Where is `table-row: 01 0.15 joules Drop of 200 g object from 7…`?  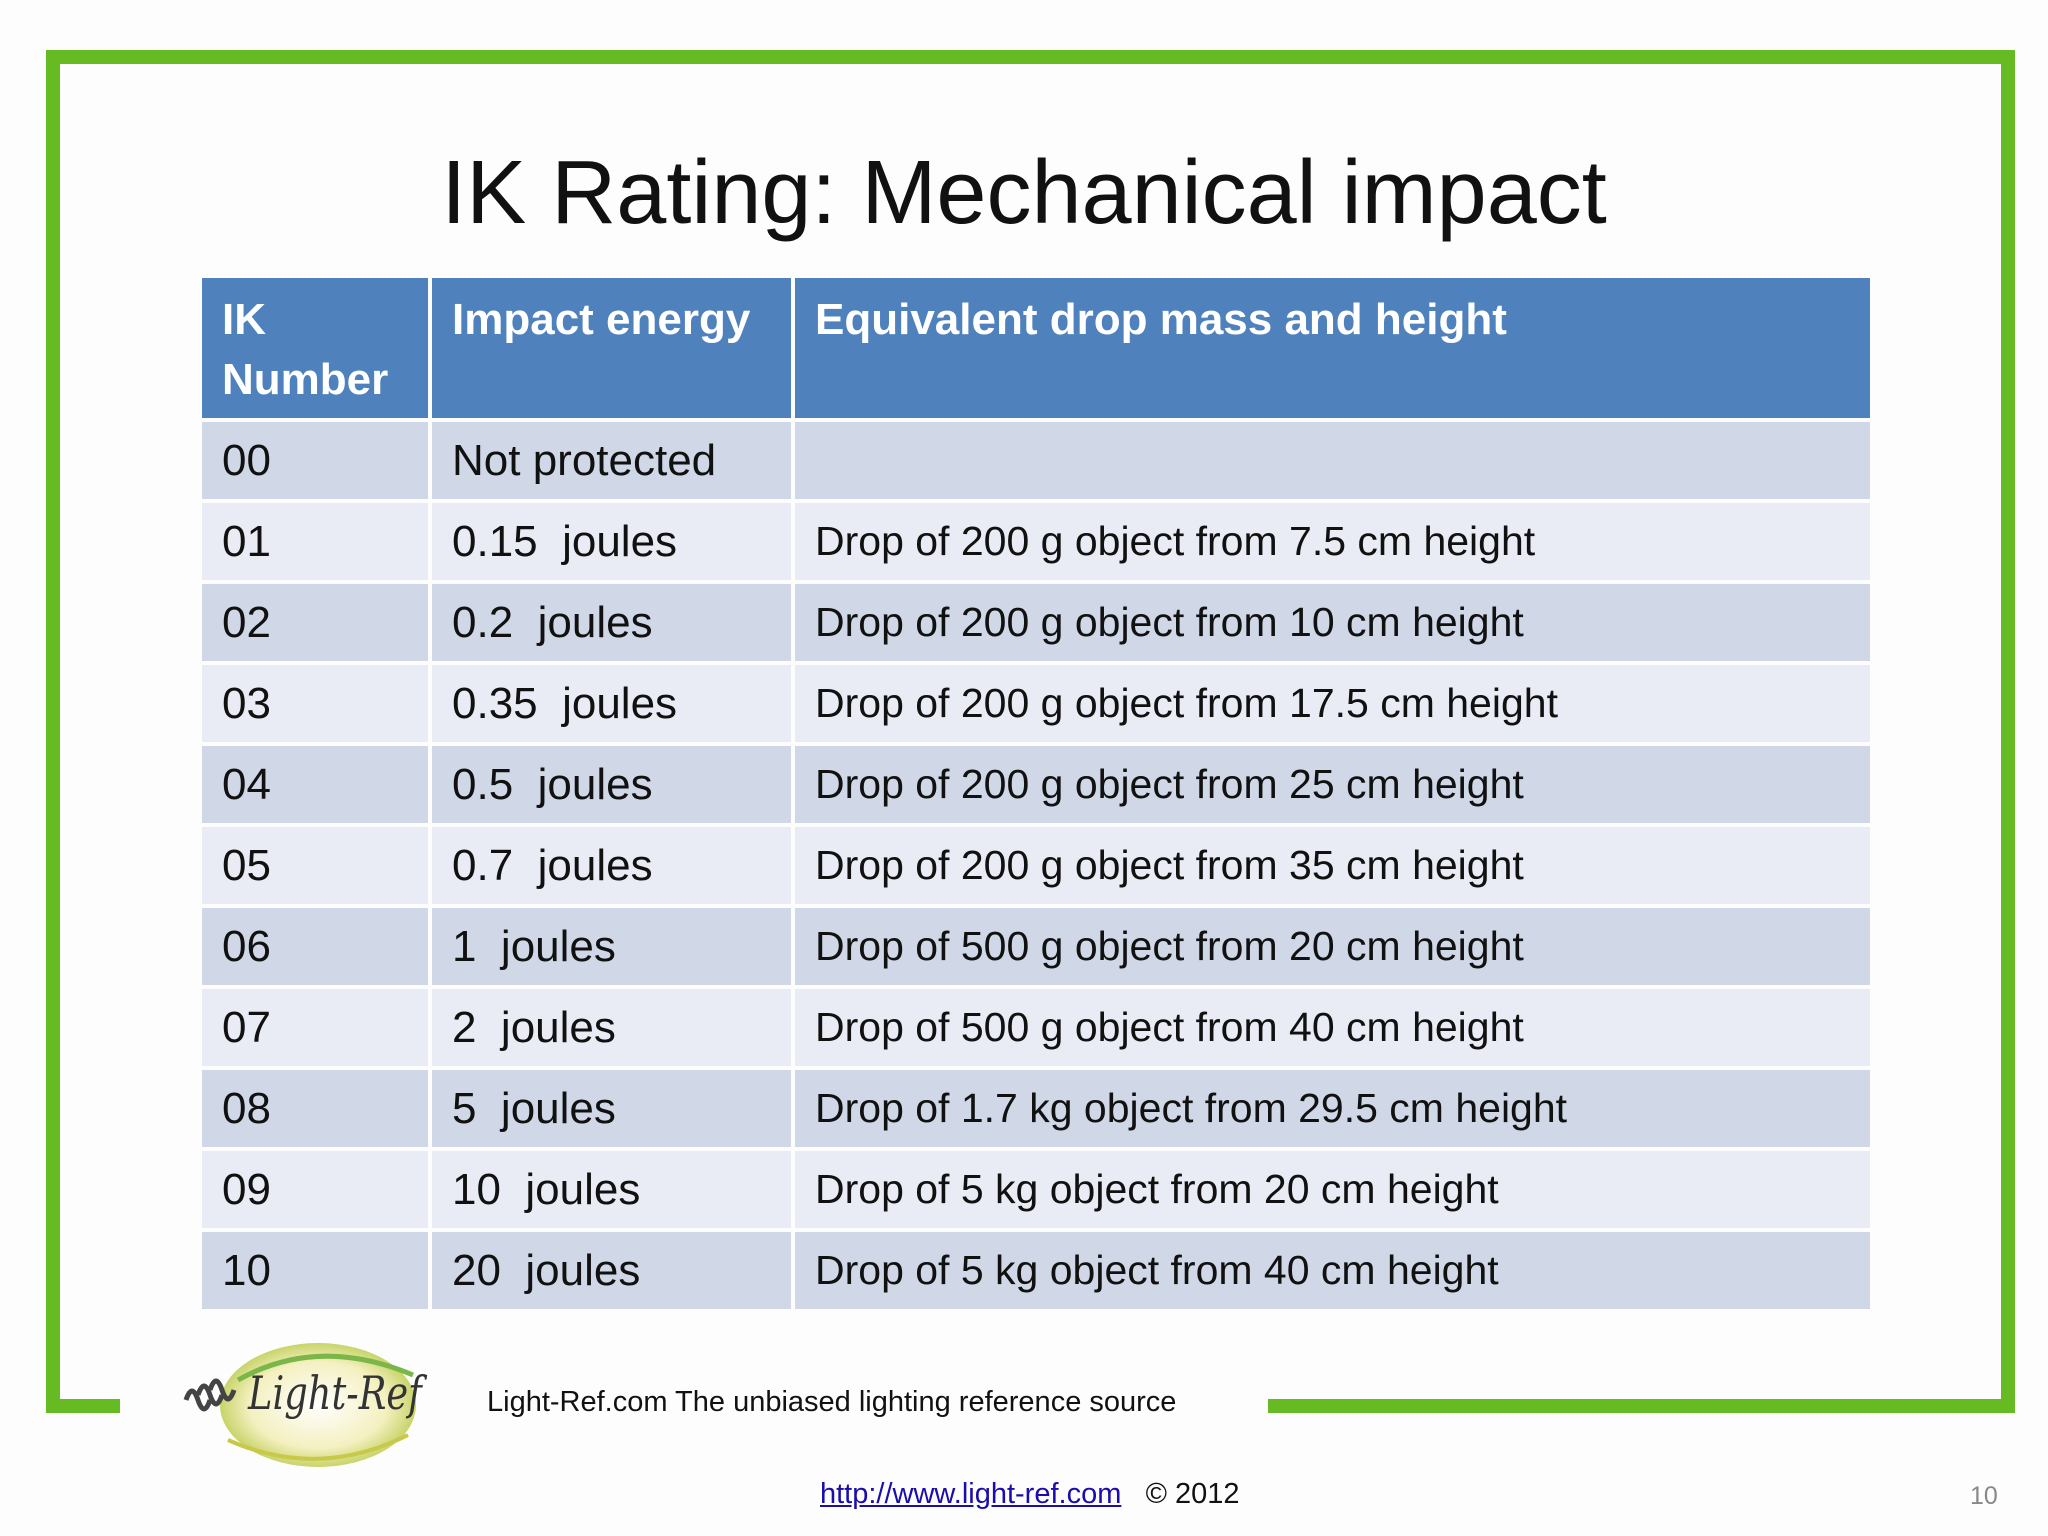
table-row: 01 0.15 joules Drop of 200 g object from 7… is located at coordinates (1036, 541).